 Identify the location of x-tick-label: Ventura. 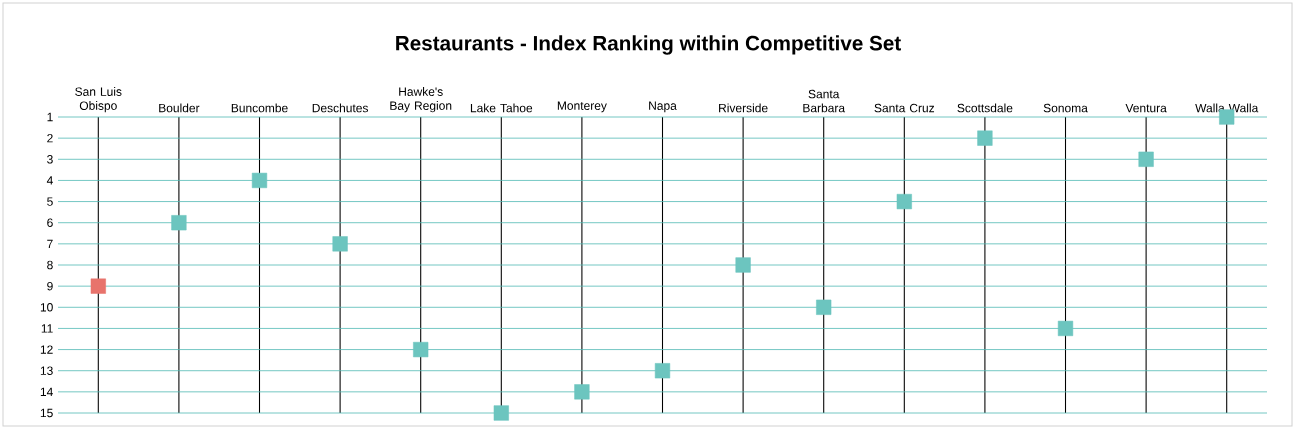
(1146, 108).